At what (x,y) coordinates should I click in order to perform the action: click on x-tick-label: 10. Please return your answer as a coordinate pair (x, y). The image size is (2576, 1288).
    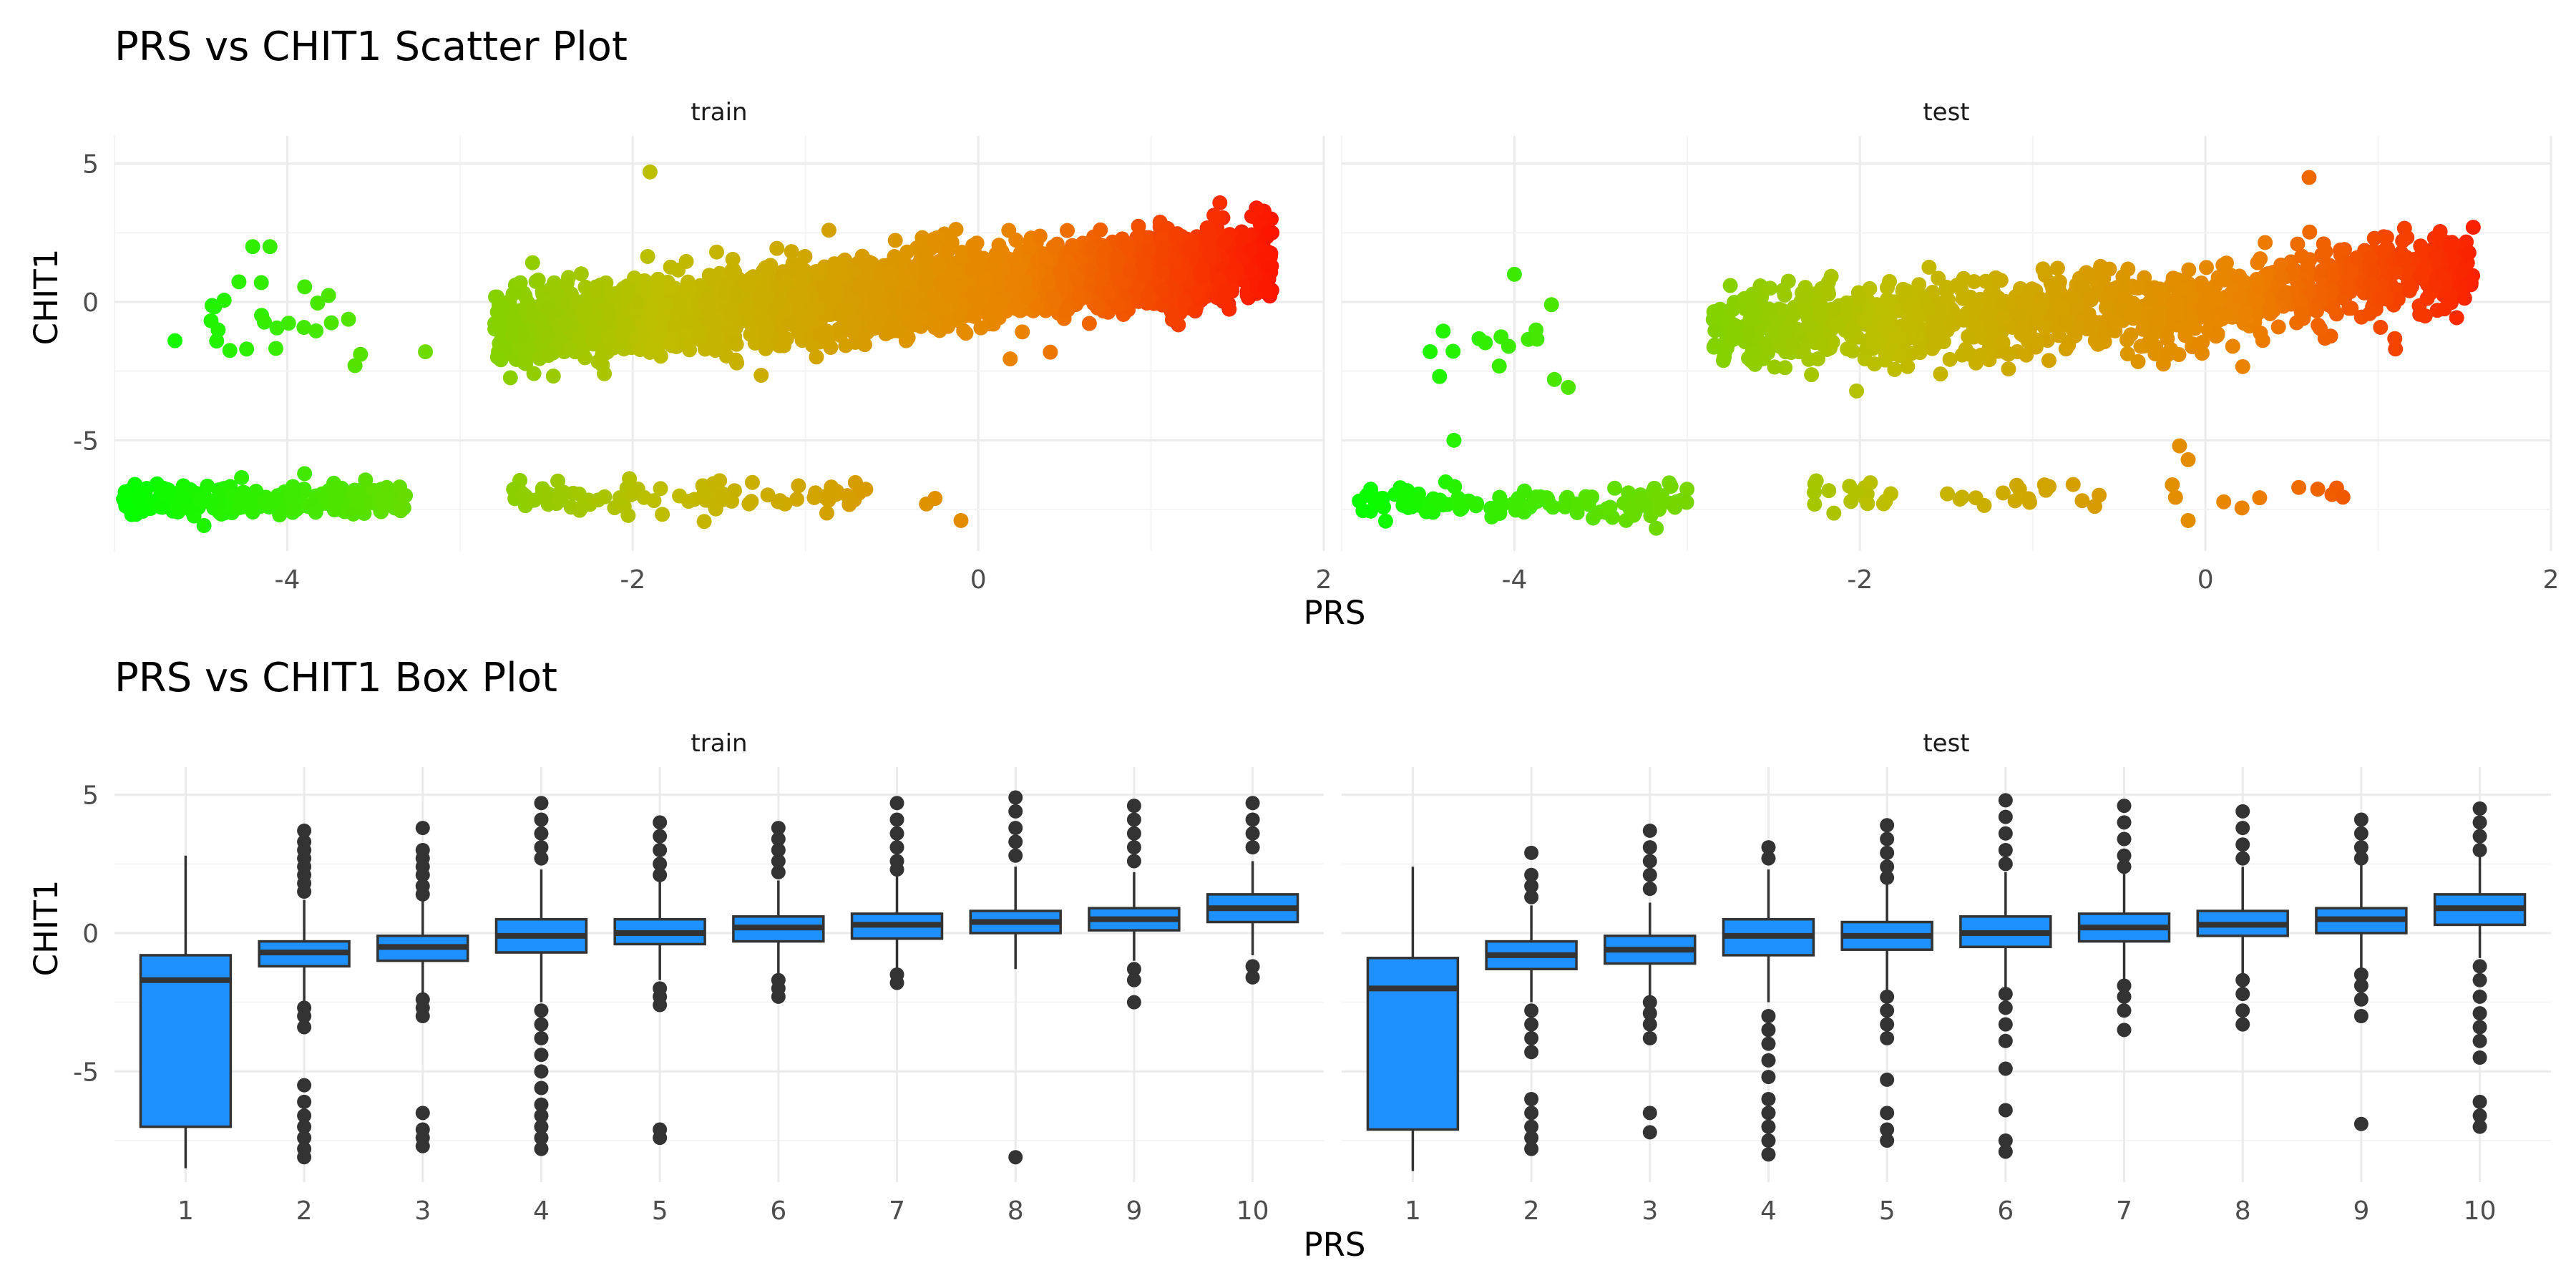
    Looking at the image, I should click on (1252, 1211).